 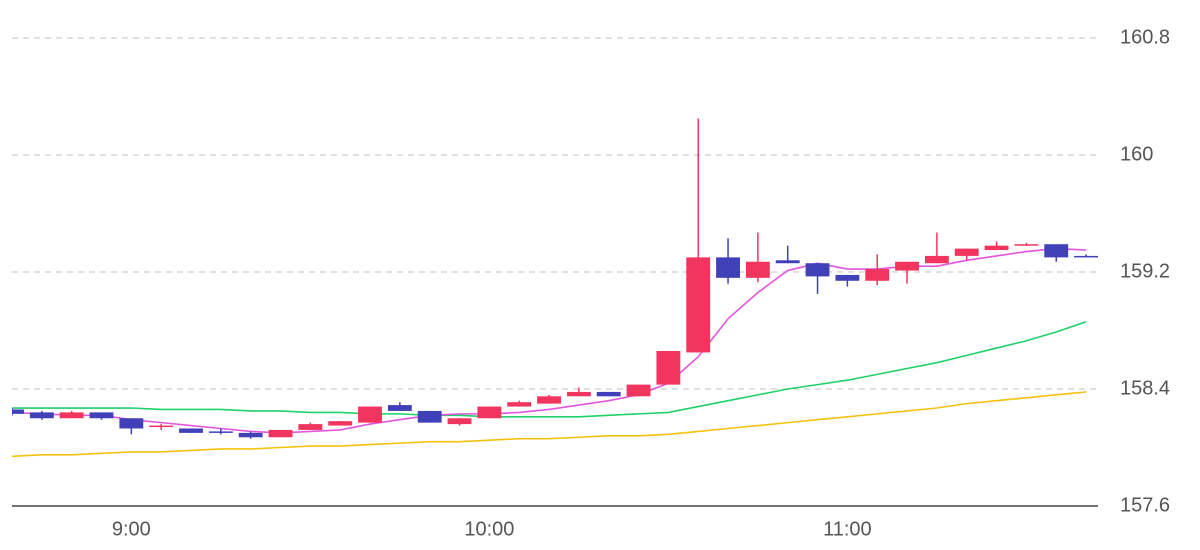 I want to click on x-tick-label: 10:00, so click(x=489, y=529).